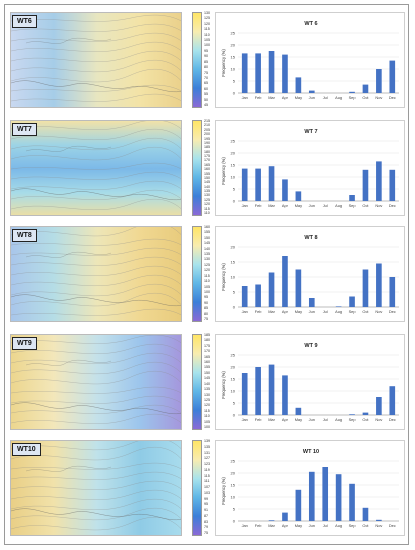 Image resolution: width=415 pixels, height=550 pixels. Describe the element at coordinates (206, 77) in the screenshot. I see `colorbar-tick-label: 70` at that location.